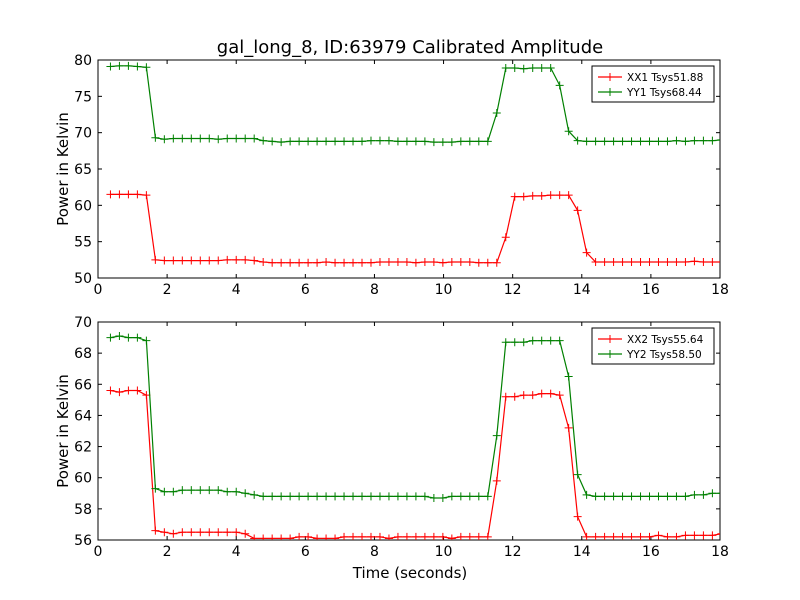 The width and height of the screenshot is (800, 600). What do you see at coordinates (665, 340) in the screenshot?
I see `legend-label: XX2 Tsys55.64` at bounding box center [665, 340].